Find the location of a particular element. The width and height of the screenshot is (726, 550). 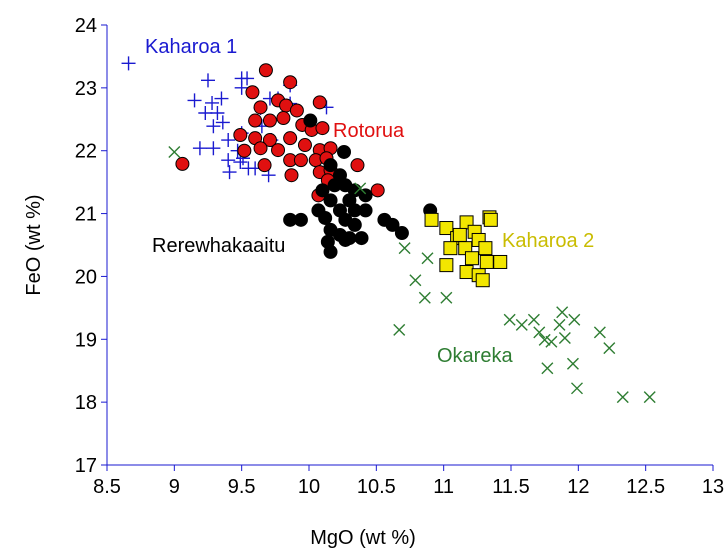

y-tick-label: 22 is located at coordinates (86, 152).